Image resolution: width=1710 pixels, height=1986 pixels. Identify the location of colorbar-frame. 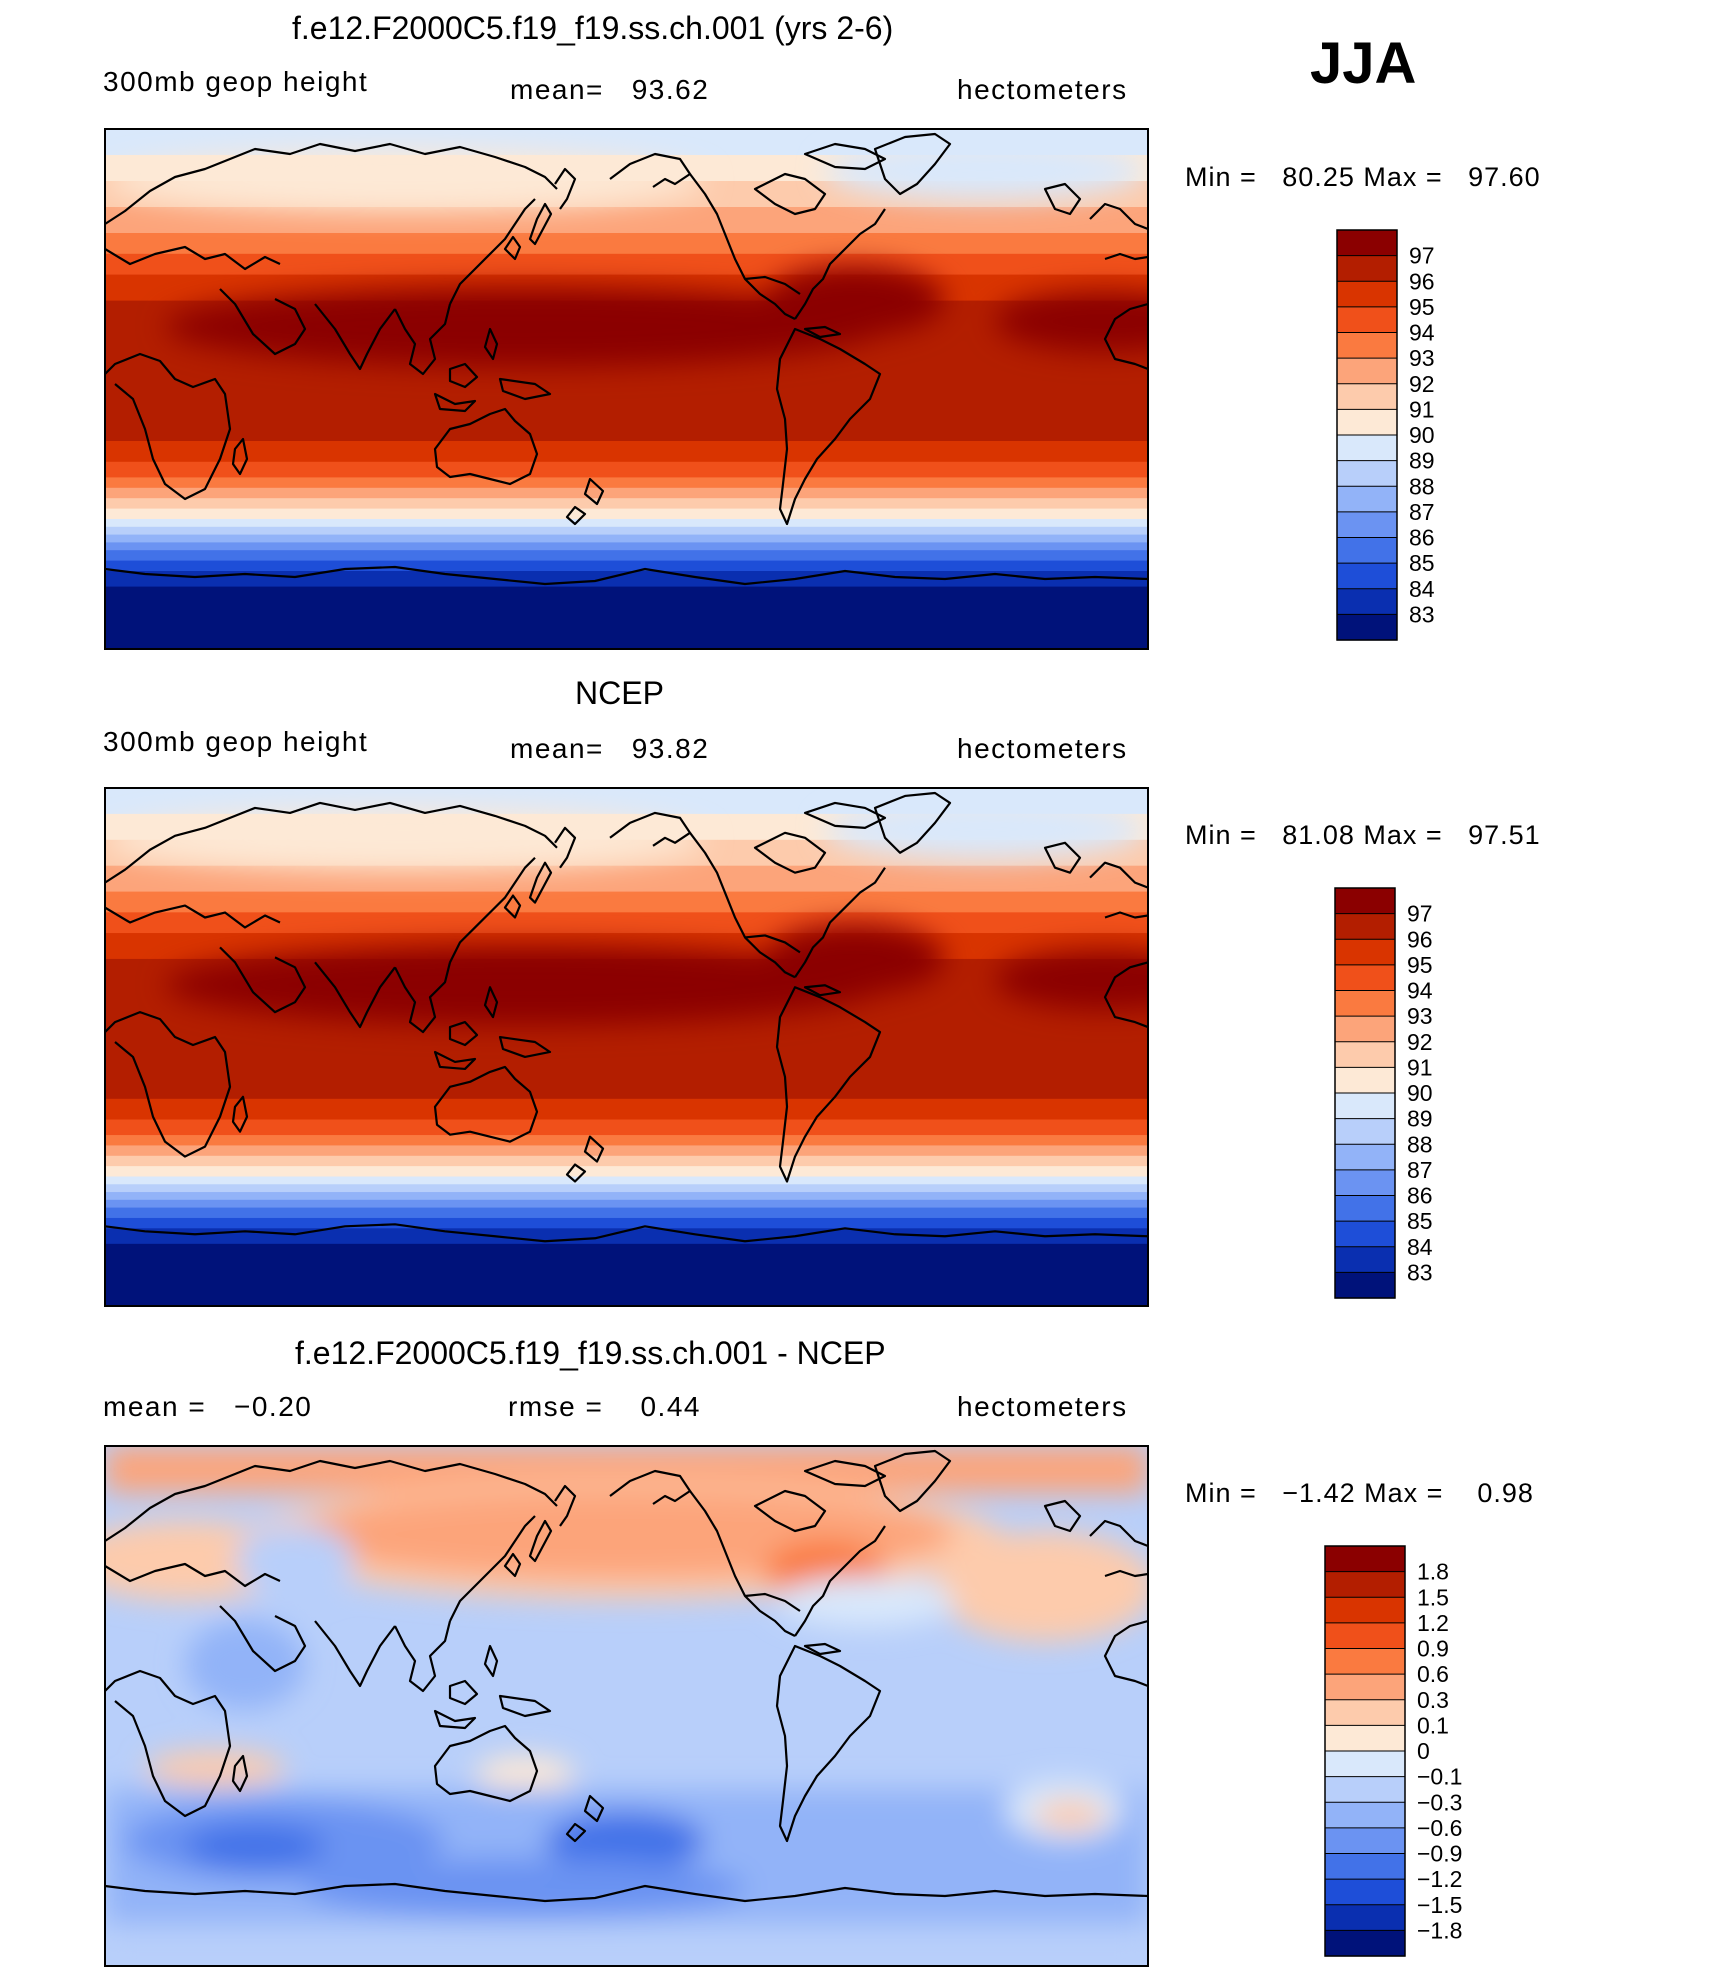
(1365, 1093).